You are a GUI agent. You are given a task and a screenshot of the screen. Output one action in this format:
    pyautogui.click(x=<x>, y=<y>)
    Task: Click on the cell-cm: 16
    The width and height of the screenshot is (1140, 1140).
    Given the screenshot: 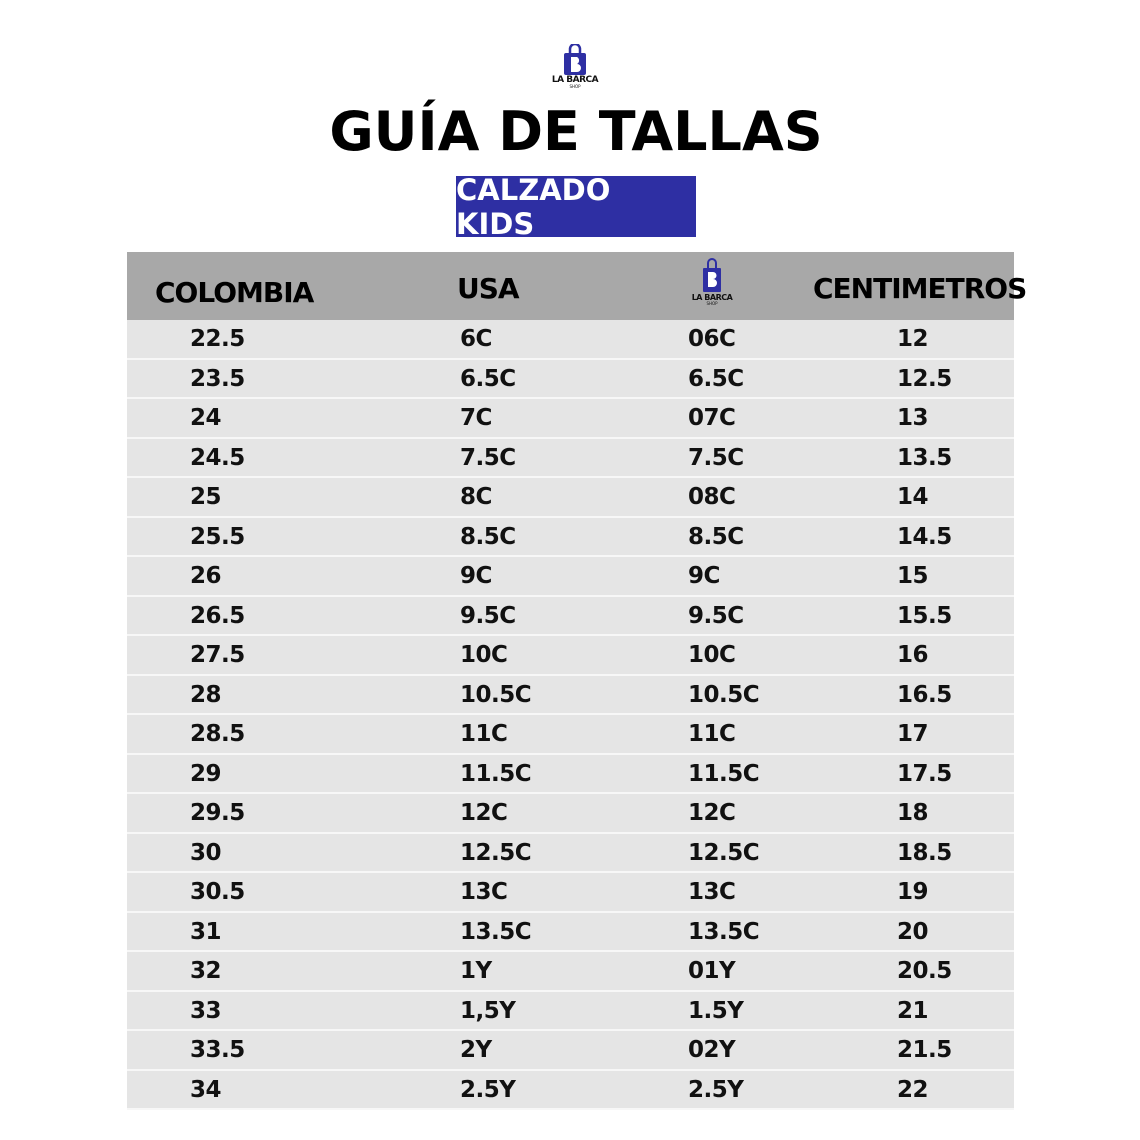 What is the action you would take?
    pyautogui.click(x=913, y=655)
    